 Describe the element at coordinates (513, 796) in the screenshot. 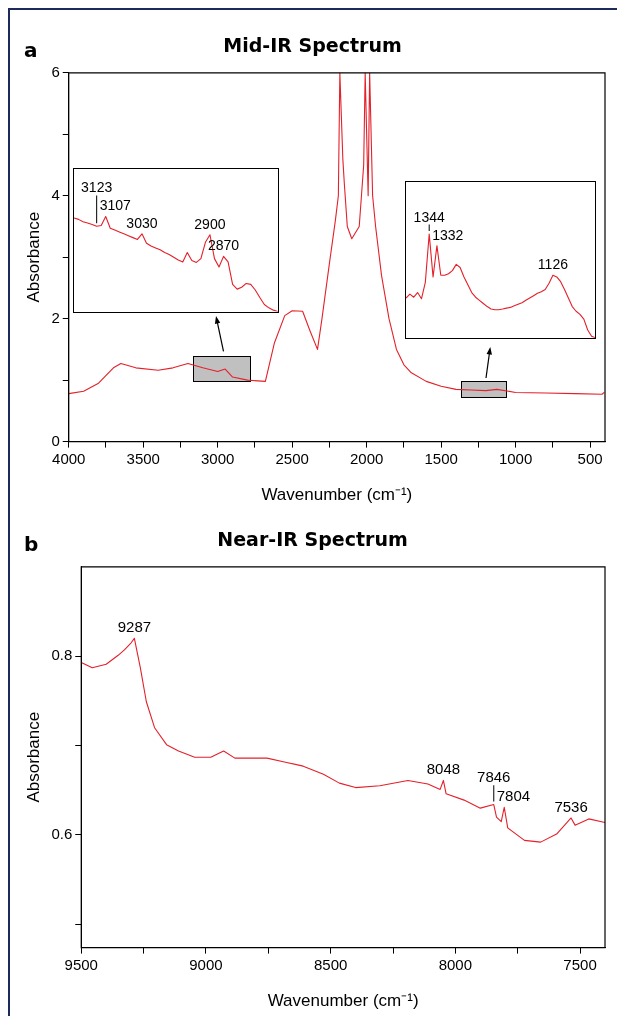

I see `annotation: 7804` at that location.